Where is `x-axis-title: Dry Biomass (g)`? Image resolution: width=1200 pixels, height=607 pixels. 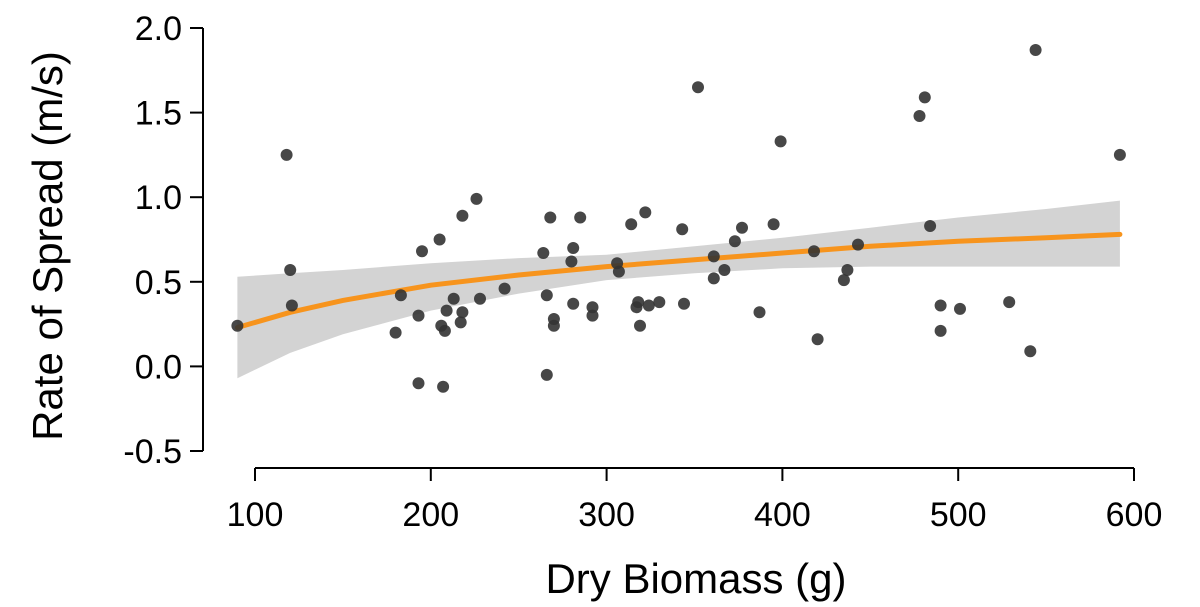 x-axis-title: Dry Biomass (g) is located at coordinates (695, 578).